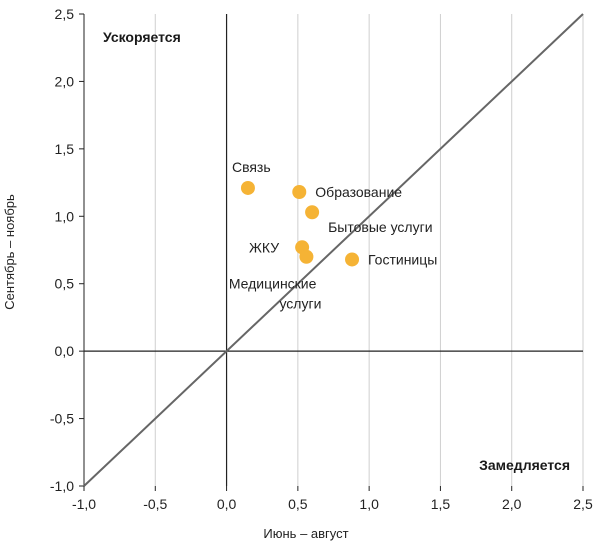 The image size is (597, 548). What do you see at coordinates (9, 252) in the screenshot?
I see `y-axis-title: Сентябрь – ноябрь` at bounding box center [9, 252].